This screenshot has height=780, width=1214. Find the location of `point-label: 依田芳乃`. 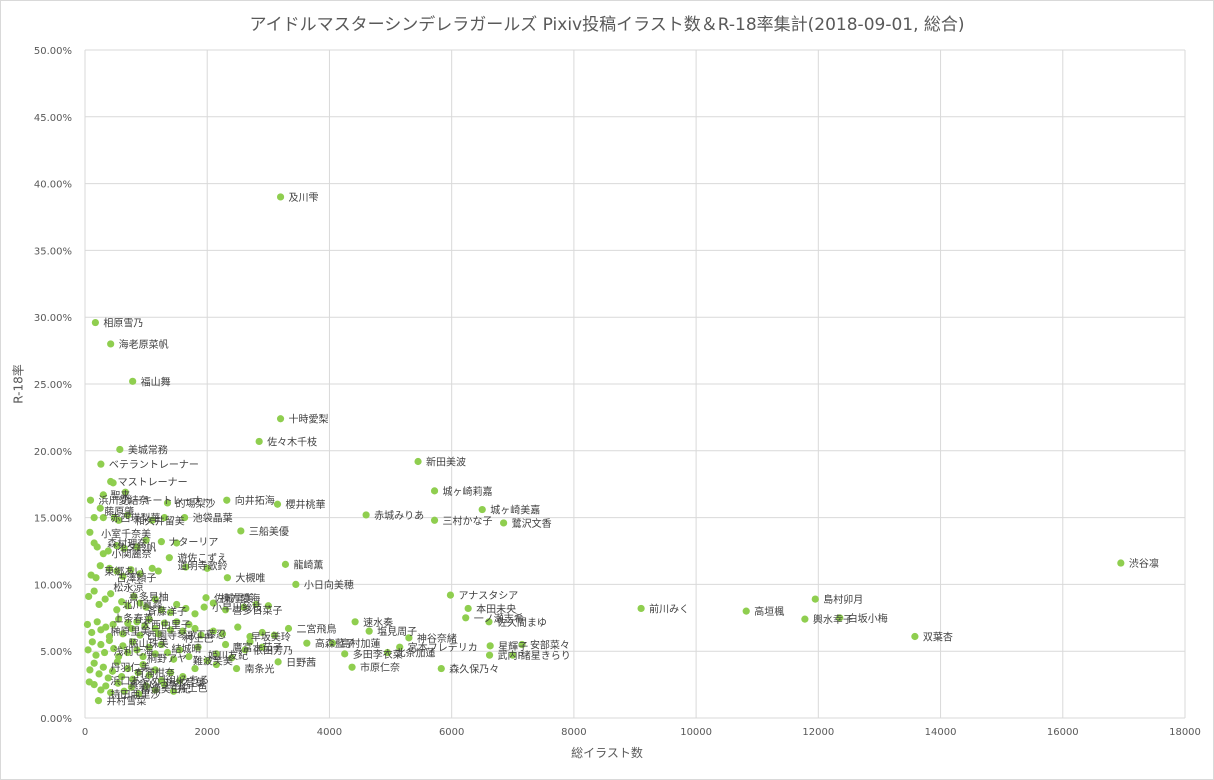

point-label: 依田芳乃 is located at coordinates (273, 650).